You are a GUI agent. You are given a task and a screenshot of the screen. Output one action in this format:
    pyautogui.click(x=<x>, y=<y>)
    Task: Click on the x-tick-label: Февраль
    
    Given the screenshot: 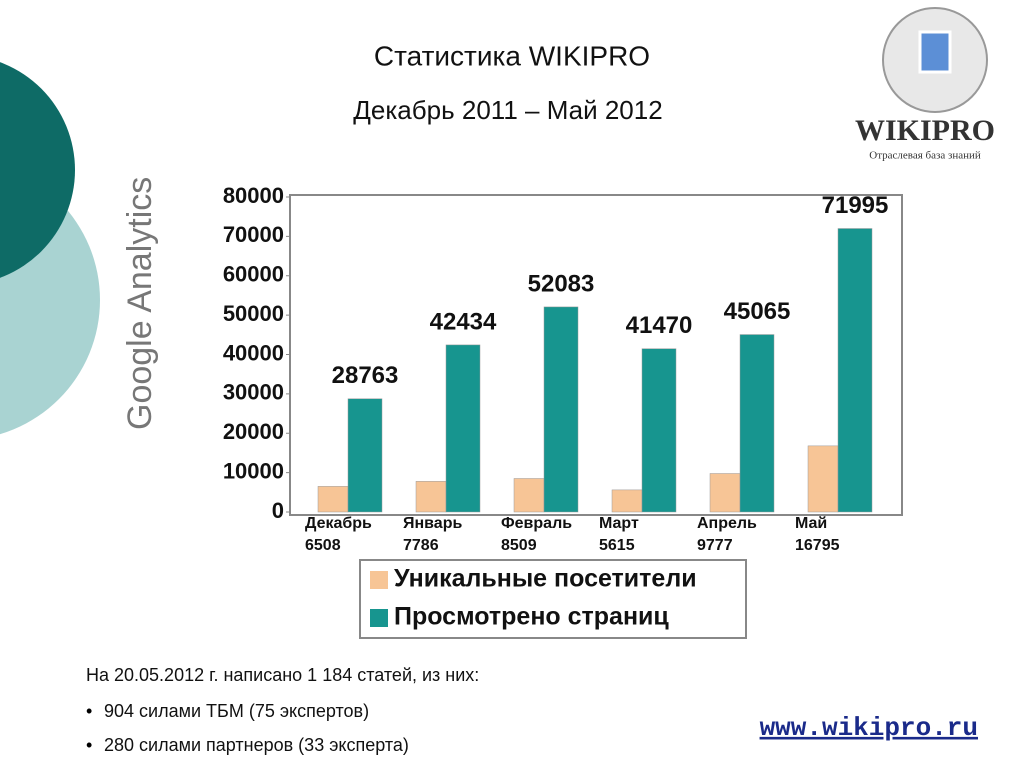 What is the action you would take?
    pyautogui.click(x=536, y=523)
    